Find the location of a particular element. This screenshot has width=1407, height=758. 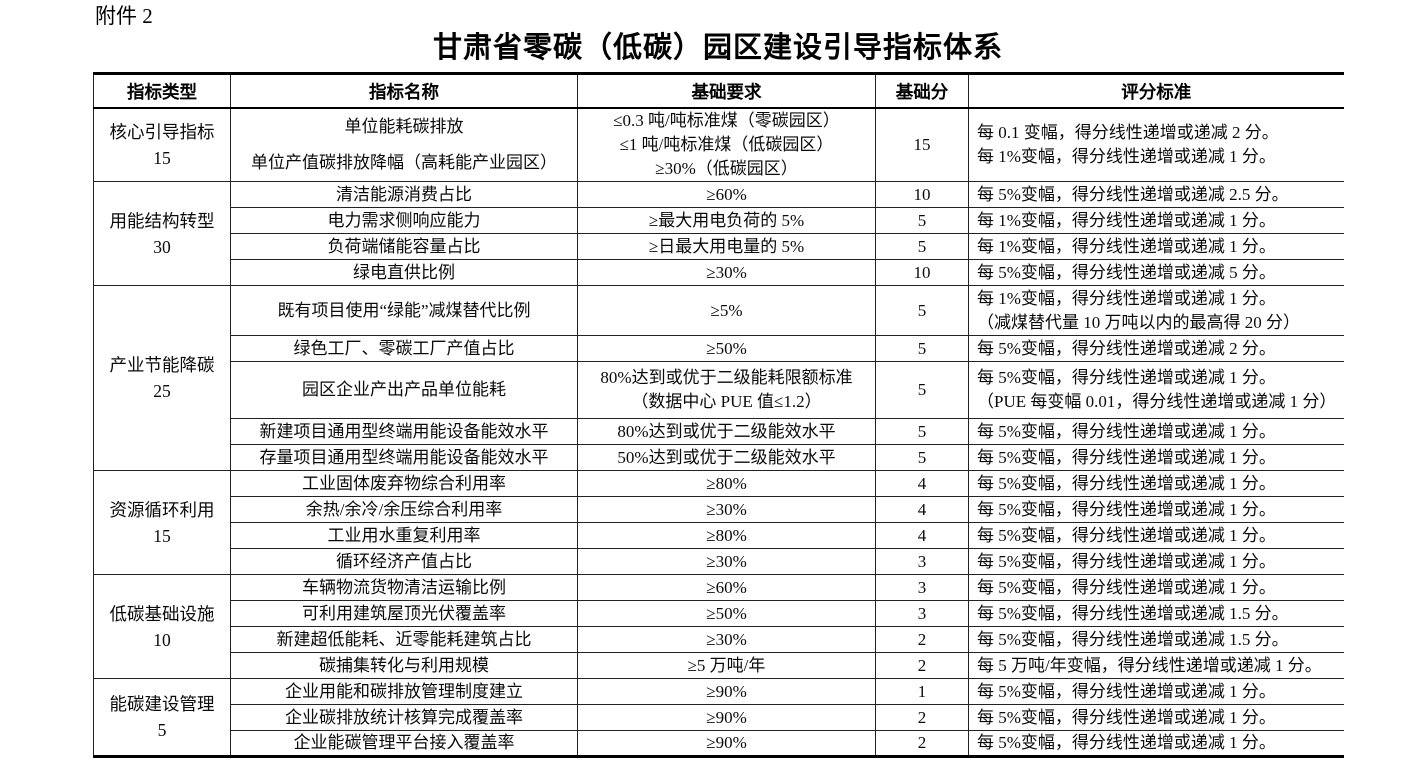

scoring-standard-cell: 每 5%变幅，得分线性递增或递减 2 分。 is located at coordinates (1156, 348).